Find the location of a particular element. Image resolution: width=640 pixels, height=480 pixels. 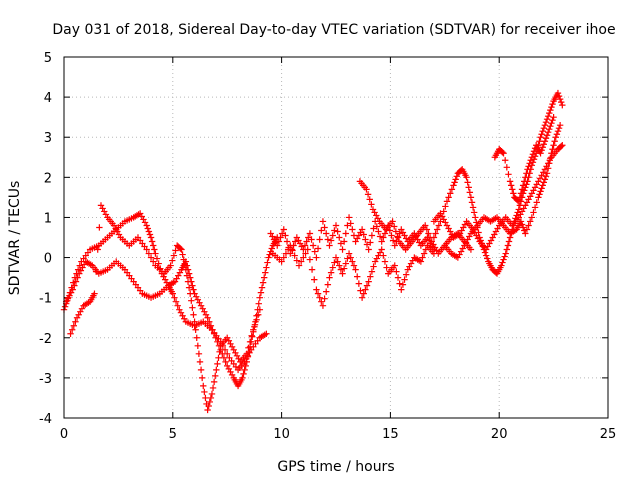

x-tick-label: 10 is located at coordinates (281, 434).